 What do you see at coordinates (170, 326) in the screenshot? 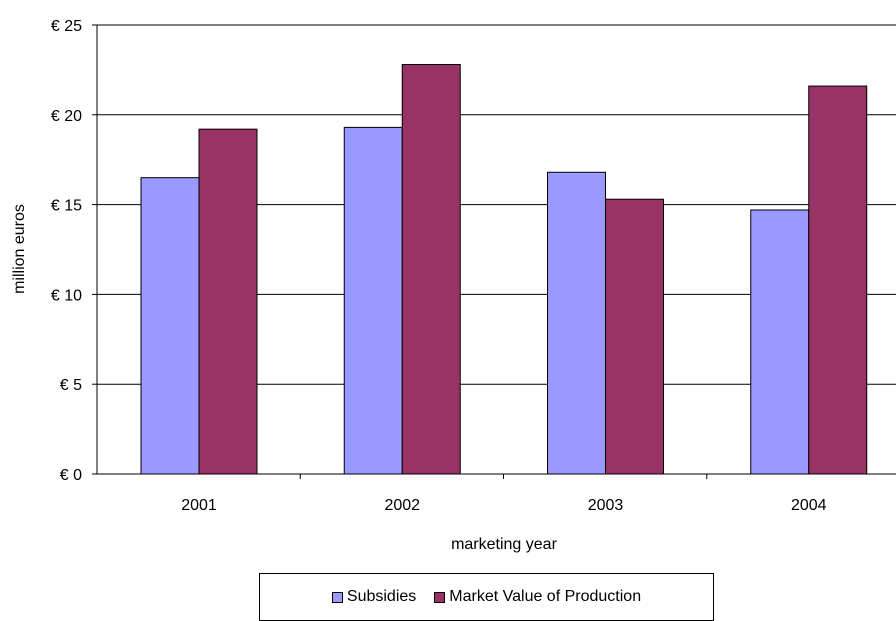
I see `bar-subsidies-2001` at bounding box center [170, 326].